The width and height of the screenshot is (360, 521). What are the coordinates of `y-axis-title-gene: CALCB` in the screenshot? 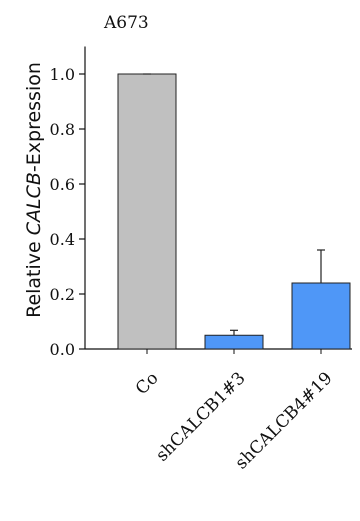 It's located at (34, 203).